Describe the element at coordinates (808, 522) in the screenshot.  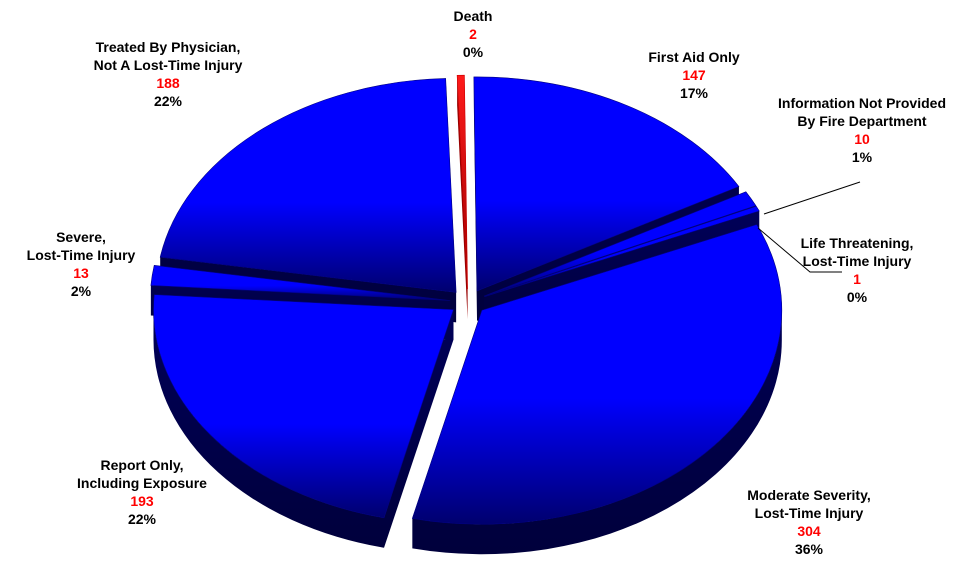
I see `slice-label-5: Moderate Severity, Lost-Time Injury 304 36%` at that location.